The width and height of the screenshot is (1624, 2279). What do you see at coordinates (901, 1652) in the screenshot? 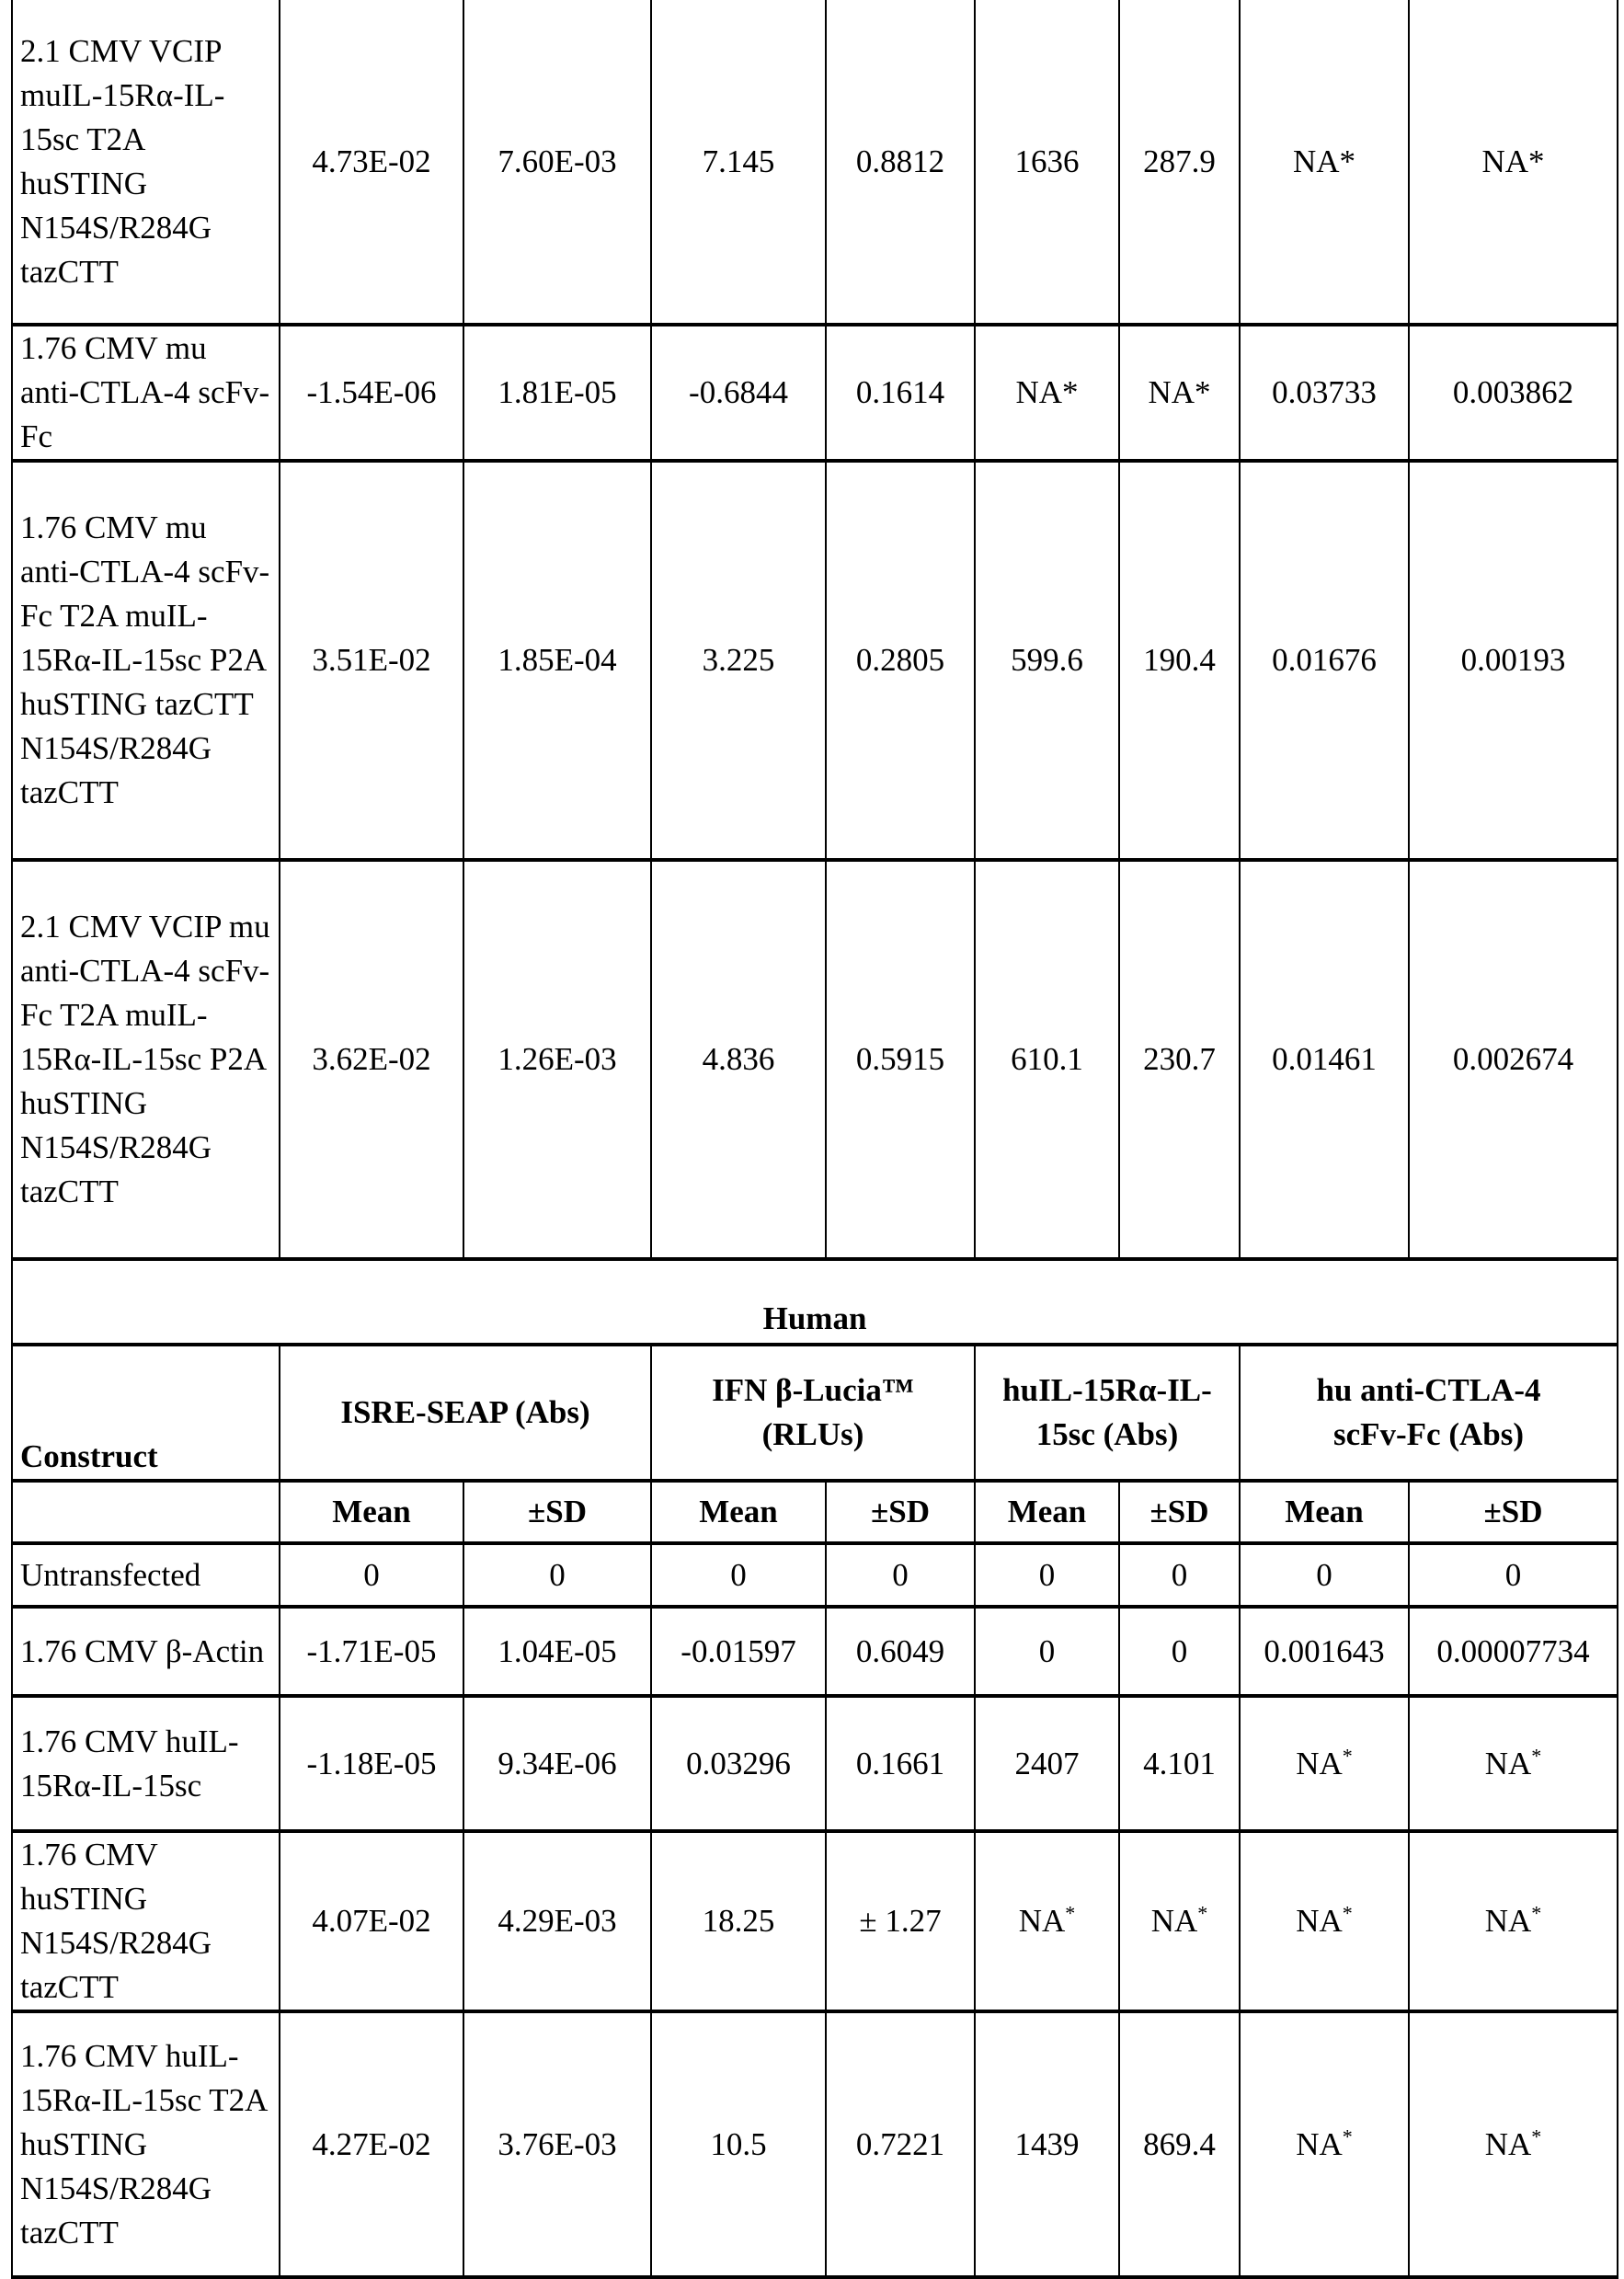
I see `sd-cell: 0.6049` at bounding box center [901, 1652].